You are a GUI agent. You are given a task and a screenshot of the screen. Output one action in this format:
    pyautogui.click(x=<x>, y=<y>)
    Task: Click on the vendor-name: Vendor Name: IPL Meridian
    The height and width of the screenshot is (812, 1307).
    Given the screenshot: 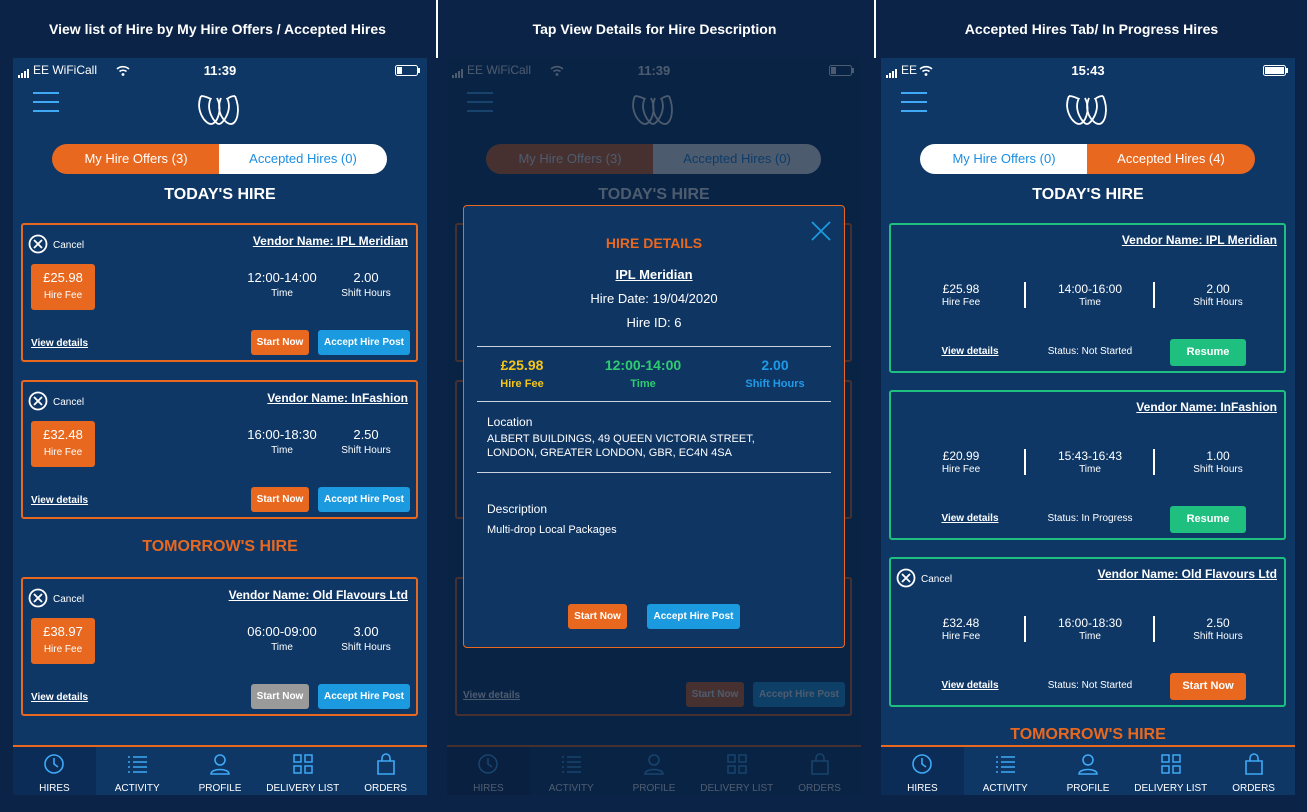 What is the action you would take?
    pyautogui.click(x=1199, y=240)
    